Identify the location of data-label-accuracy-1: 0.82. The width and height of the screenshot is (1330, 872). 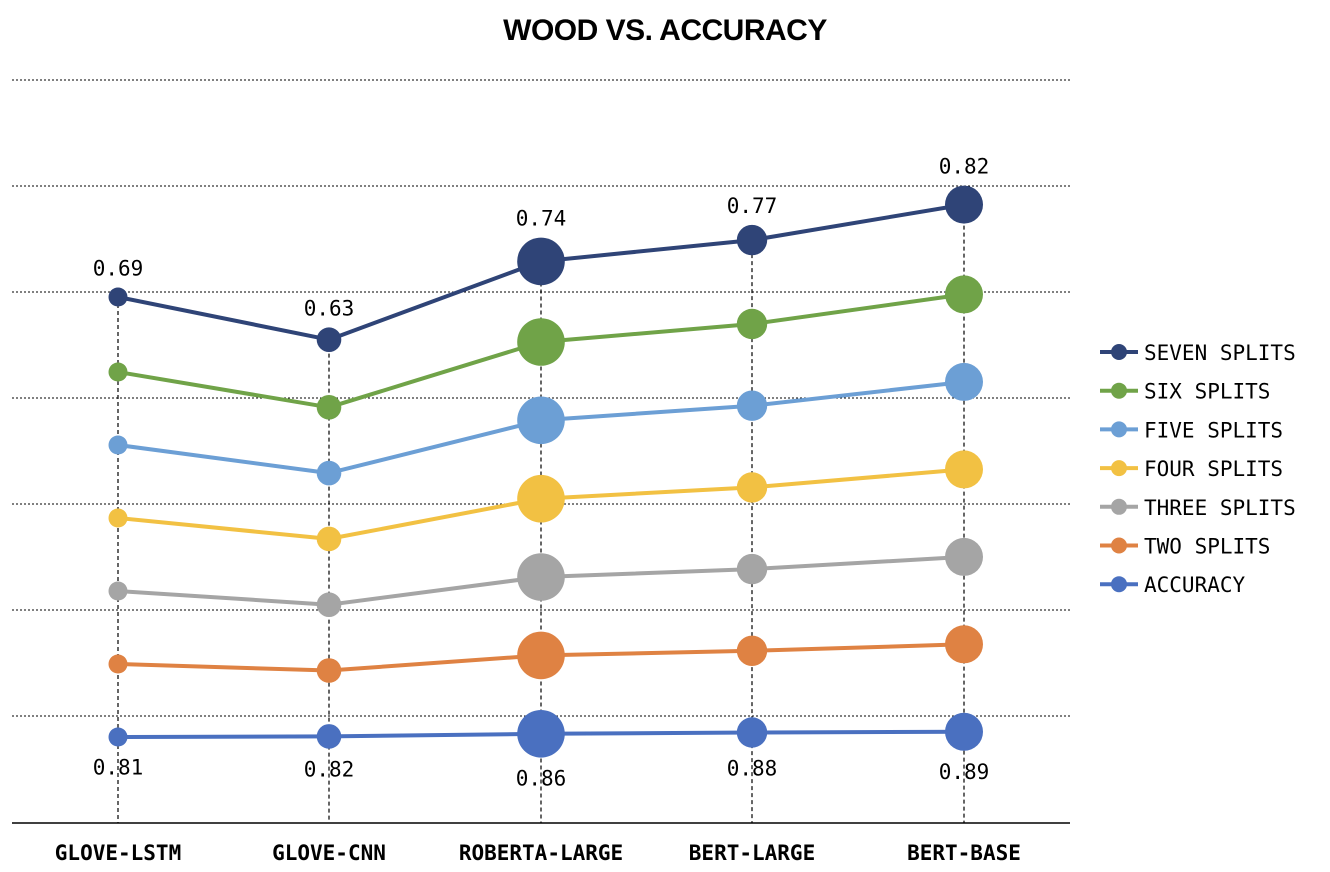
(329, 770).